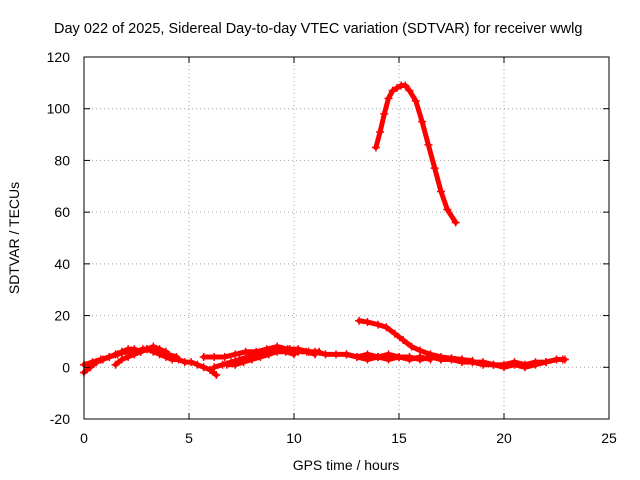 The width and height of the screenshot is (640, 480). What do you see at coordinates (346, 465) in the screenshot?
I see `x-axis-label: GPS time / hours` at bounding box center [346, 465].